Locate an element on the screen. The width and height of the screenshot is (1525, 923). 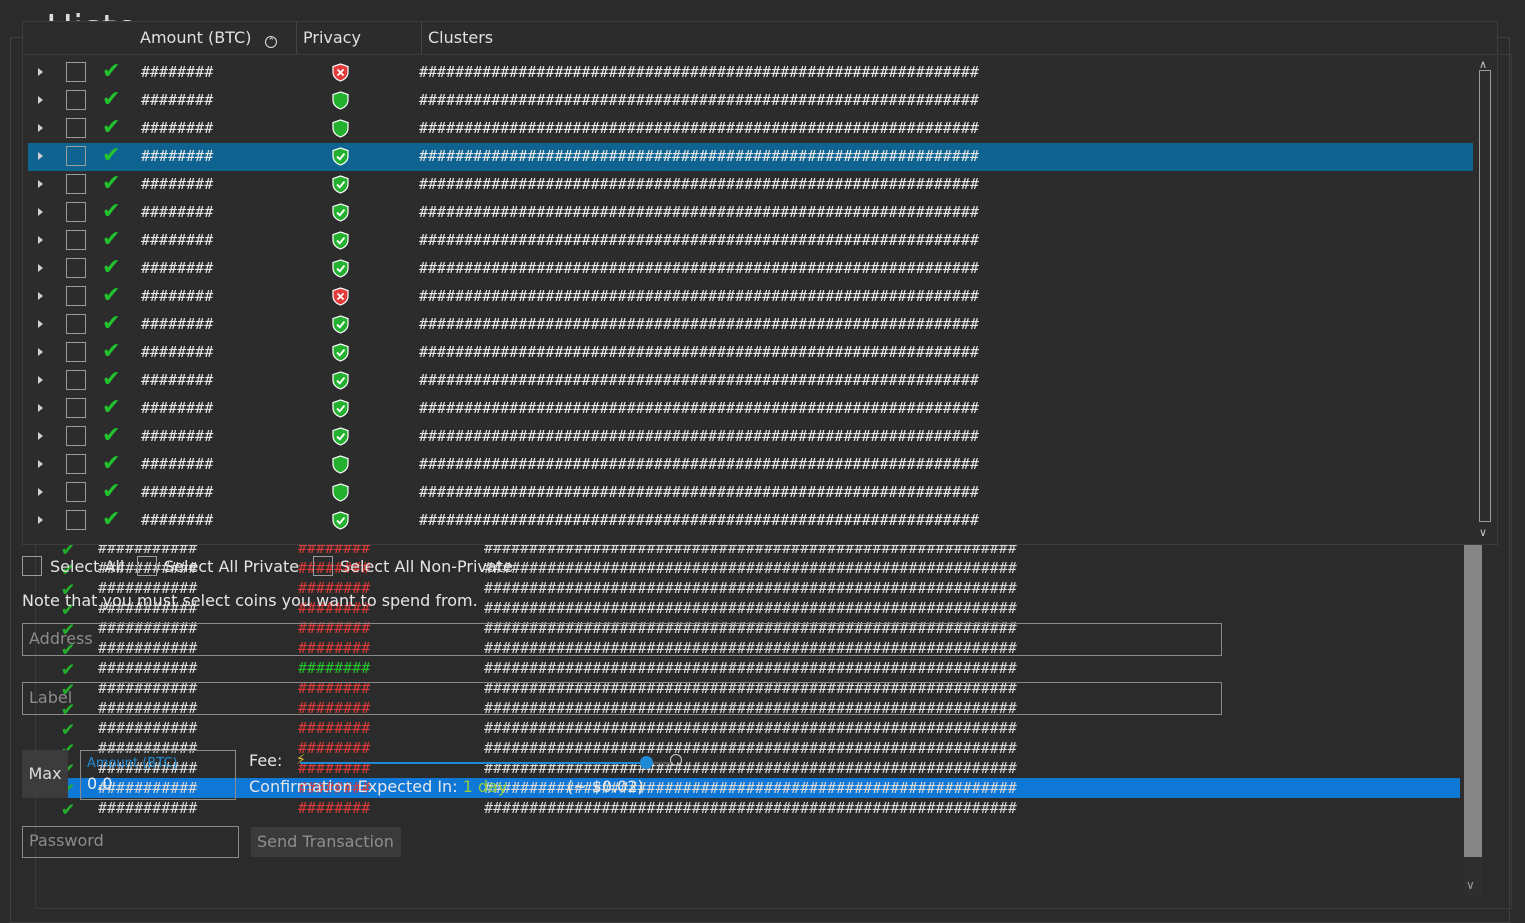
history-amount: ########### is located at coordinates (148, 708).